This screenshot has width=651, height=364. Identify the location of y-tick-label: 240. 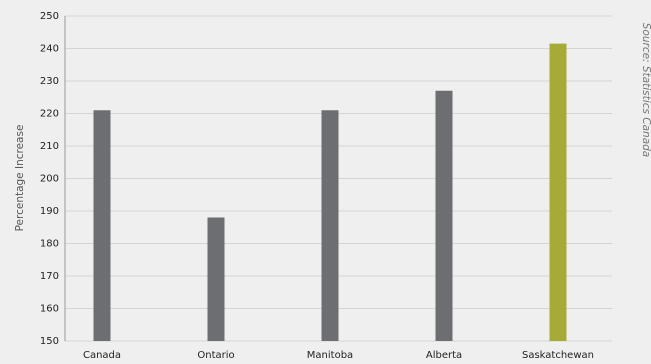
(49, 49).